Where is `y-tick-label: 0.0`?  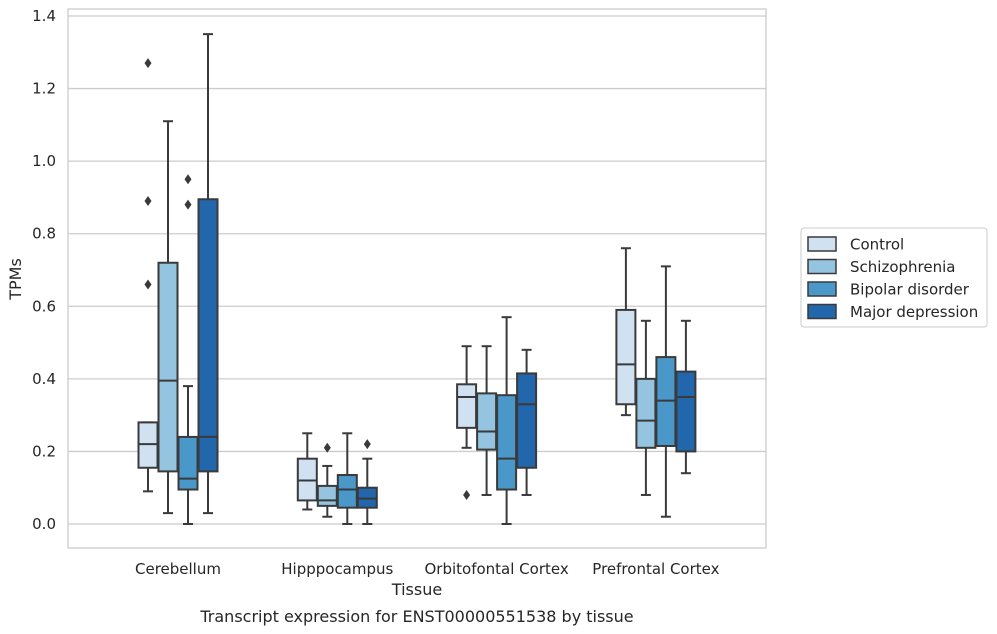 y-tick-label: 0.0 is located at coordinates (44, 524).